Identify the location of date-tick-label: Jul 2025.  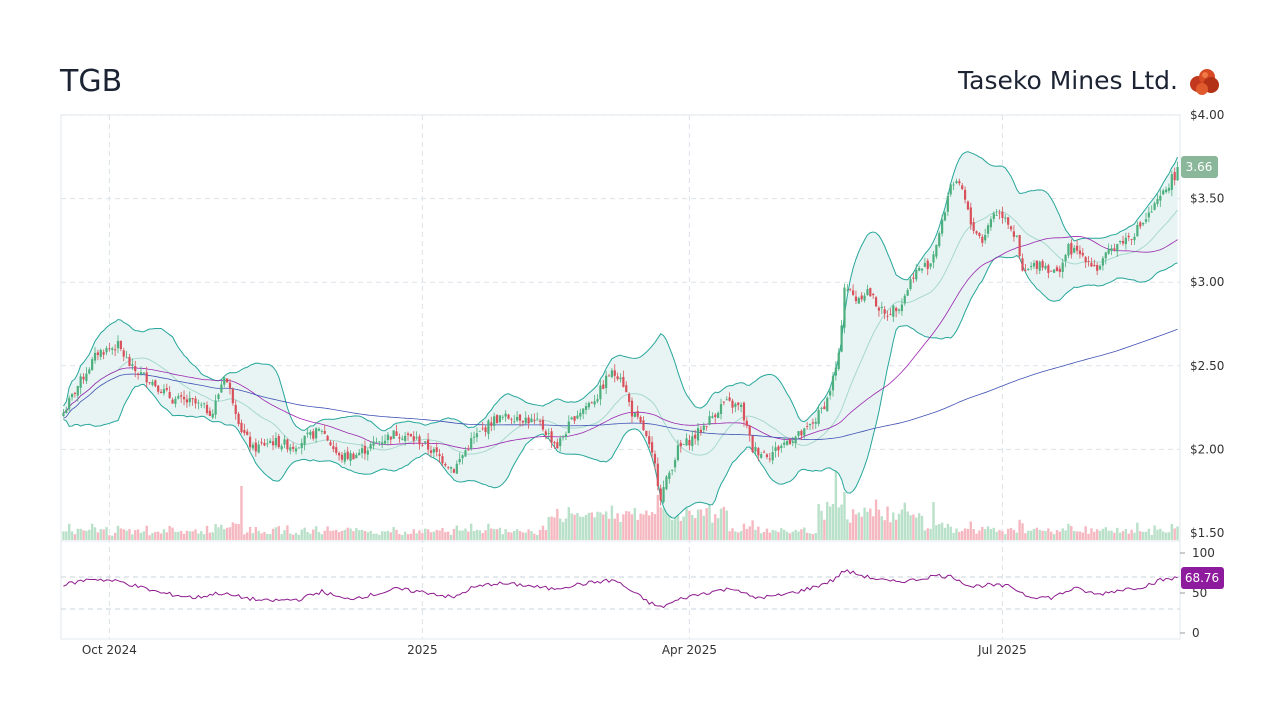
(1002, 650).